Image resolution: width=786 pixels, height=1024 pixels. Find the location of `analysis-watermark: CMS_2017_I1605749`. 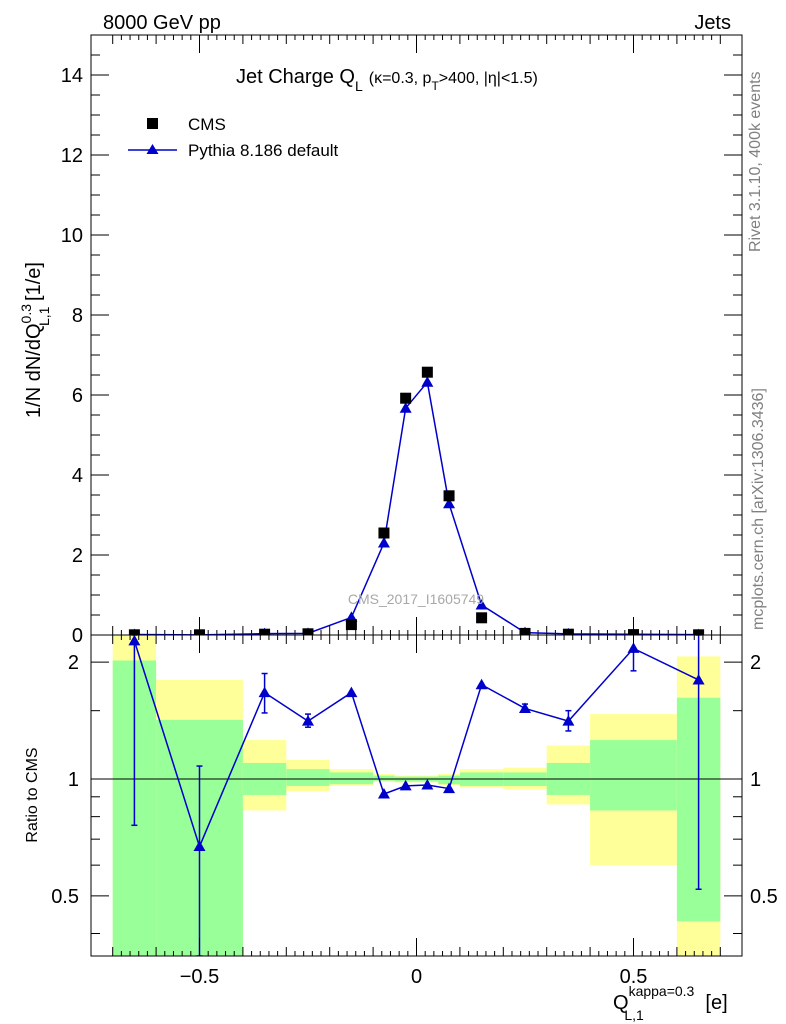

analysis-watermark: CMS_2017_I1605749 is located at coordinates (416, 599).